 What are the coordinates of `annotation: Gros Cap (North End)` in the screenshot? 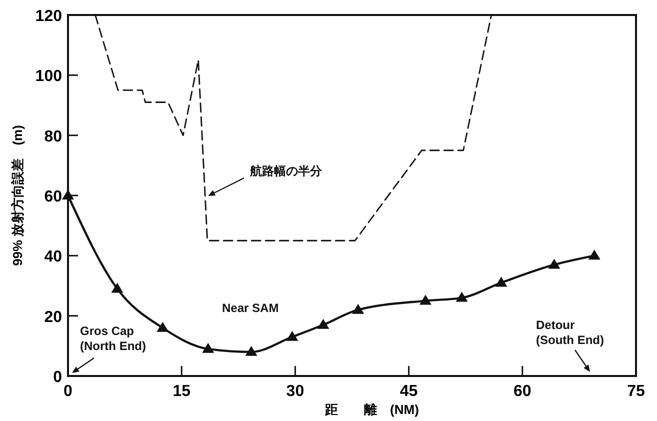 It's located at (113, 338).